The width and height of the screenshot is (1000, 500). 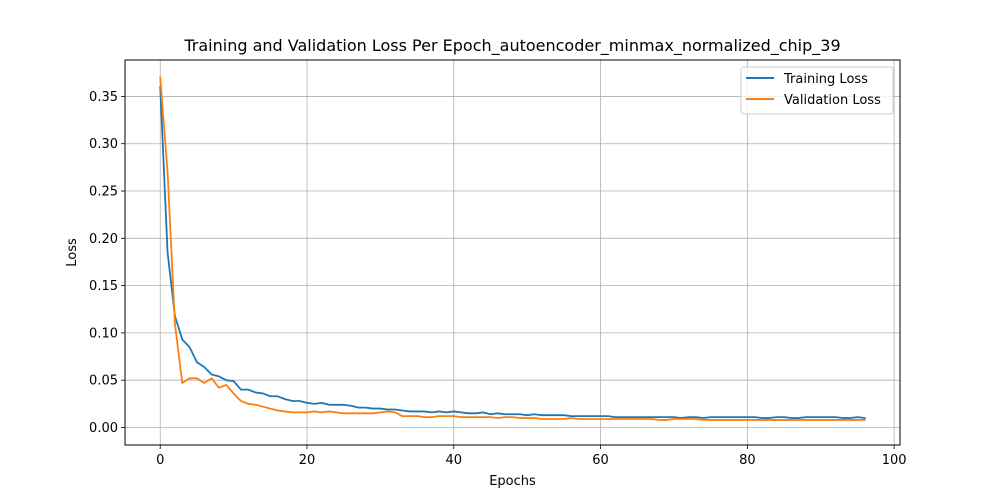 I want to click on y-tick-label: 0.30, so click(x=103, y=144).